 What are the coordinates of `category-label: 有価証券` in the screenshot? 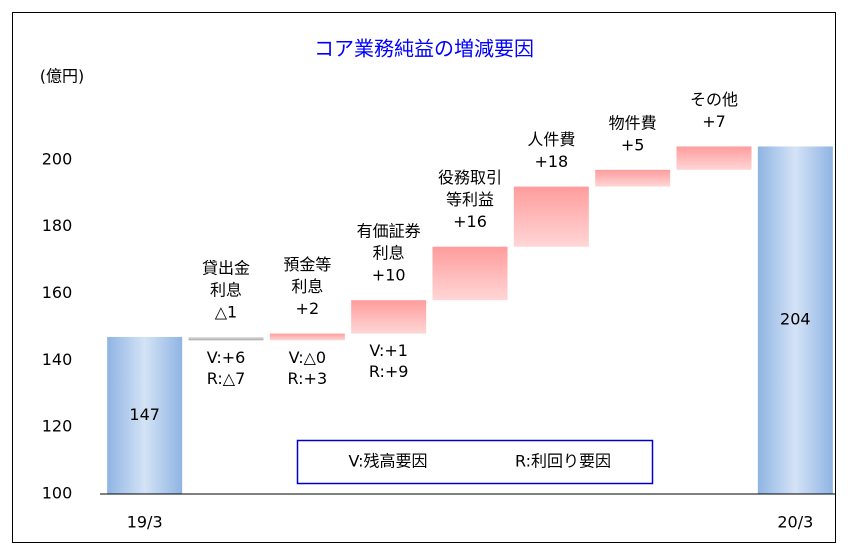 It's located at (389, 231).